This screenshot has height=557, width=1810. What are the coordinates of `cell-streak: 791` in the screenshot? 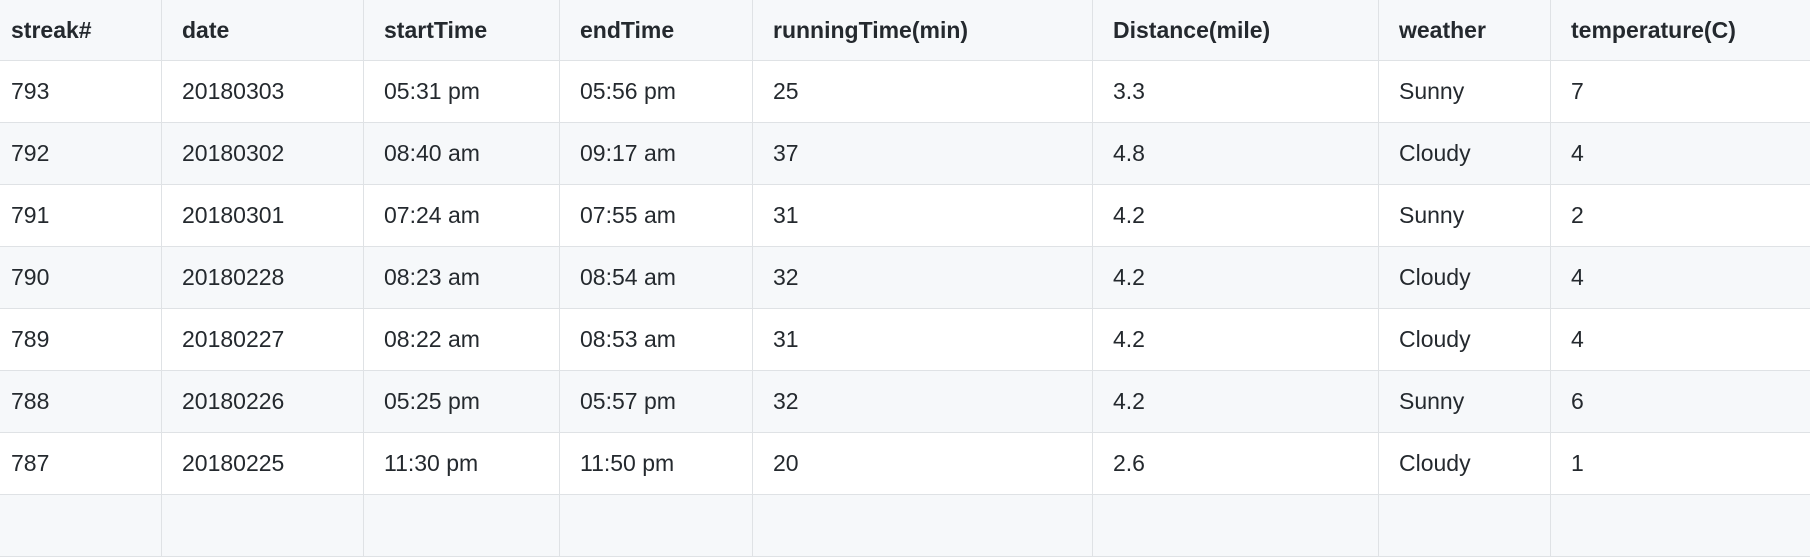 It's located at (81, 216).